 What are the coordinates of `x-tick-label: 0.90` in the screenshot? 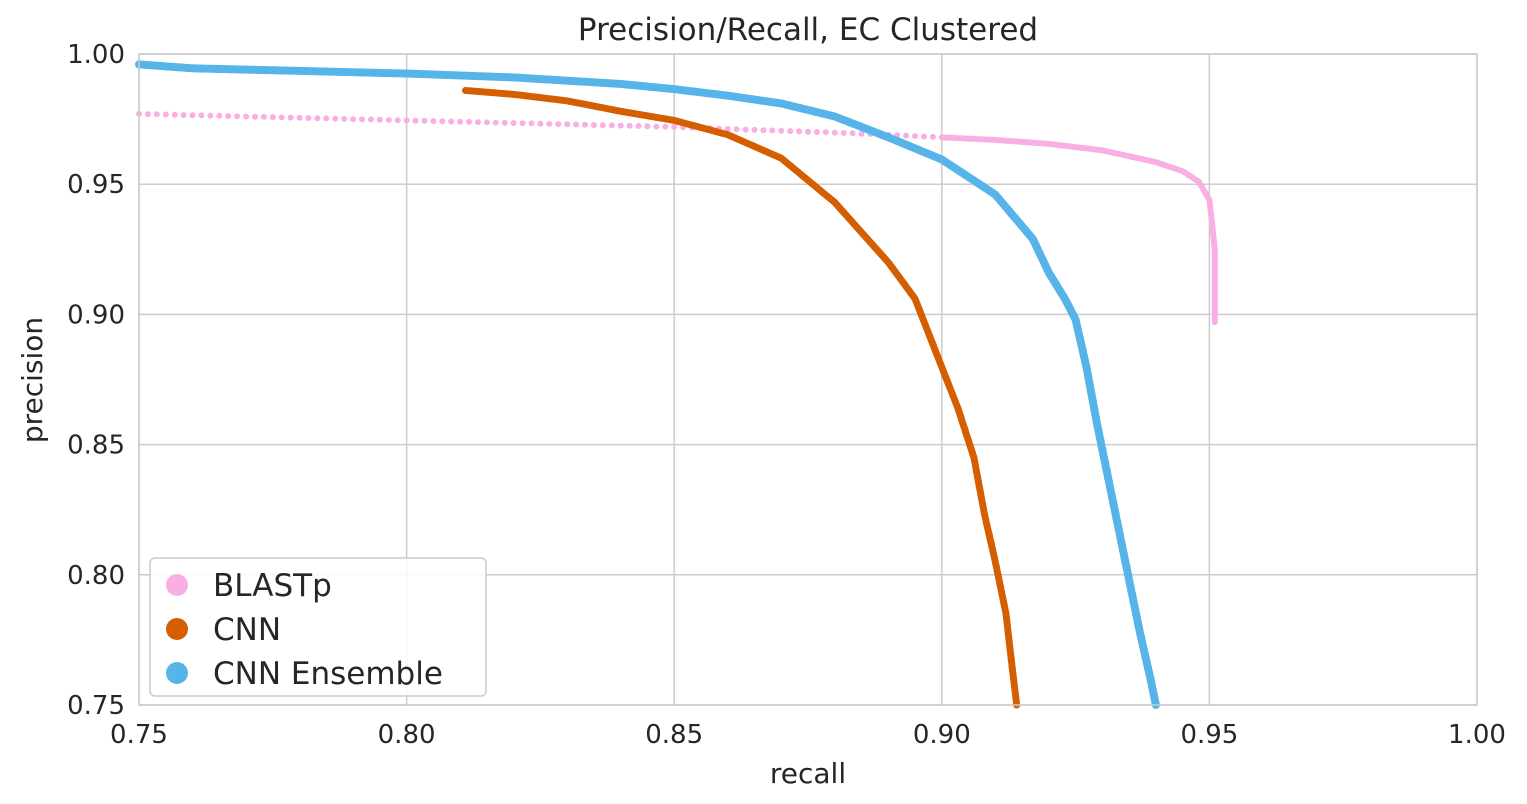 It's located at (942, 735).